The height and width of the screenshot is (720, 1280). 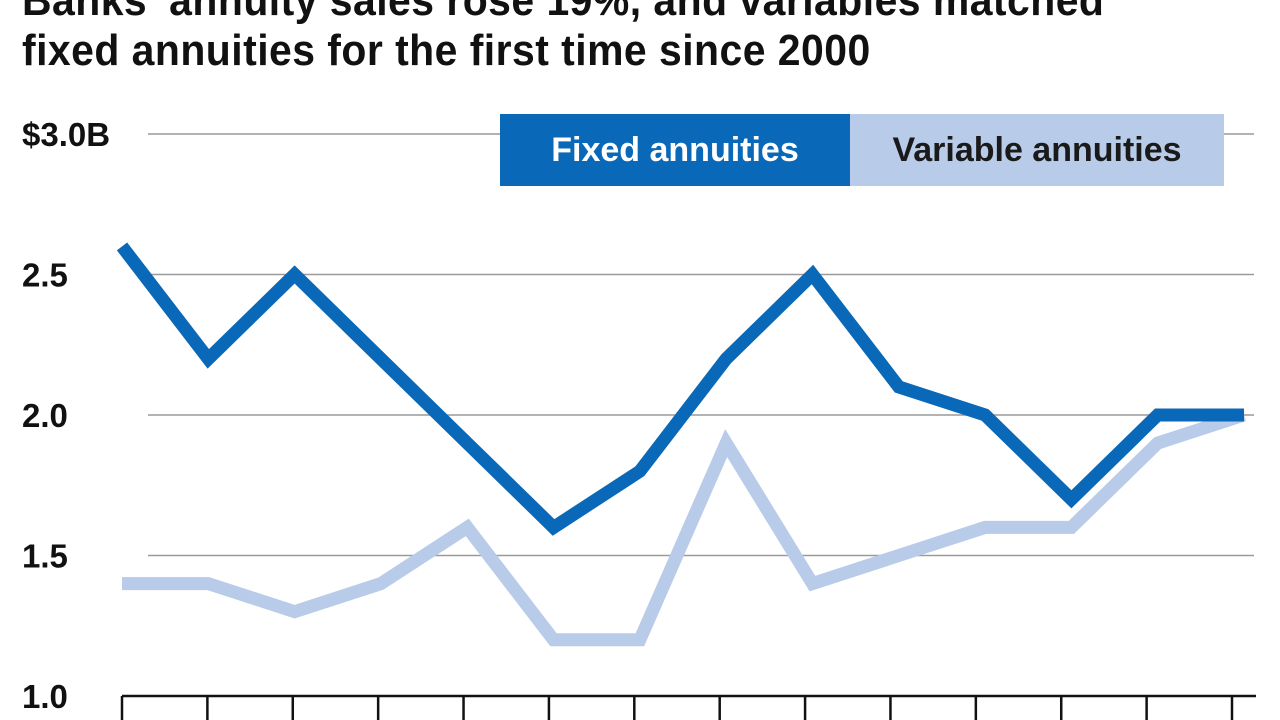 What do you see at coordinates (45, 415) in the screenshot?
I see `y-tick-label: 2.0` at bounding box center [45, 415].